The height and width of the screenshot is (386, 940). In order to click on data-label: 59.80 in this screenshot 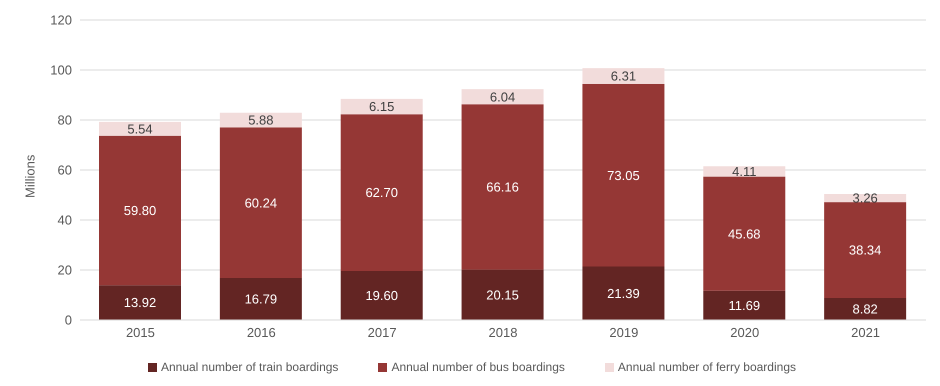, I will do `click(140, 210)`.